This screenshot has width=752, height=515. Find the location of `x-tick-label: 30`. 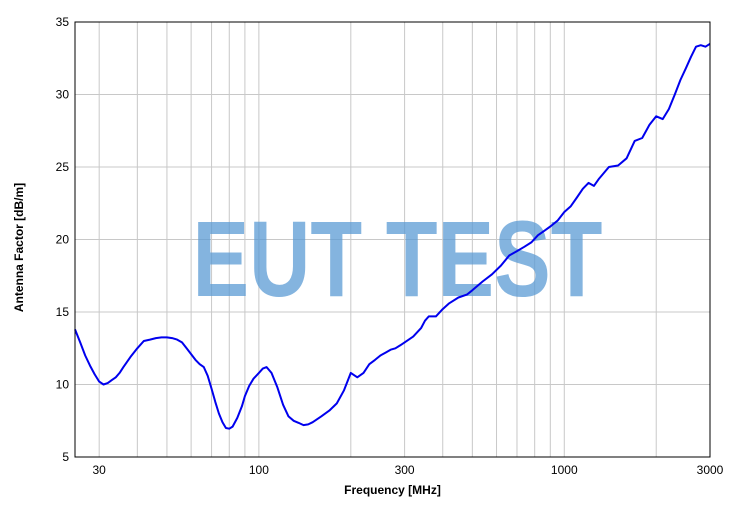

x-tick-label: 30 is located at coordinates (100, 470).